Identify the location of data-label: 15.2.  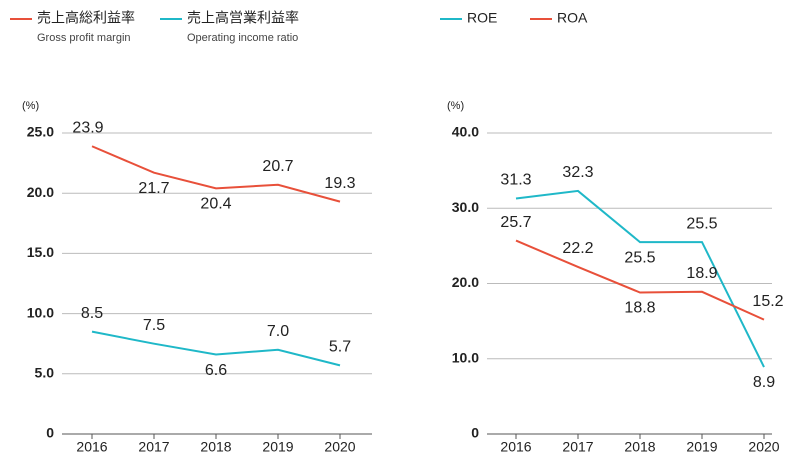
(767, 301).